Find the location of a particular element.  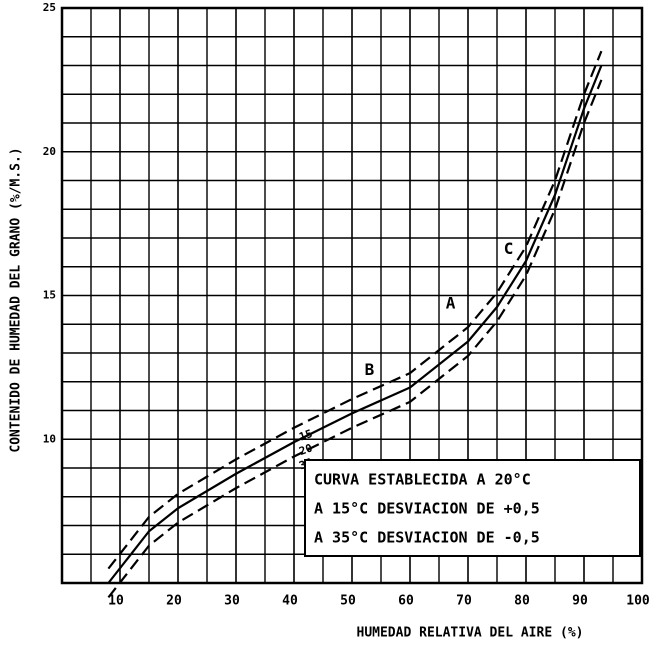

y-tick-label: 15 is located at coordinates (49, 295).